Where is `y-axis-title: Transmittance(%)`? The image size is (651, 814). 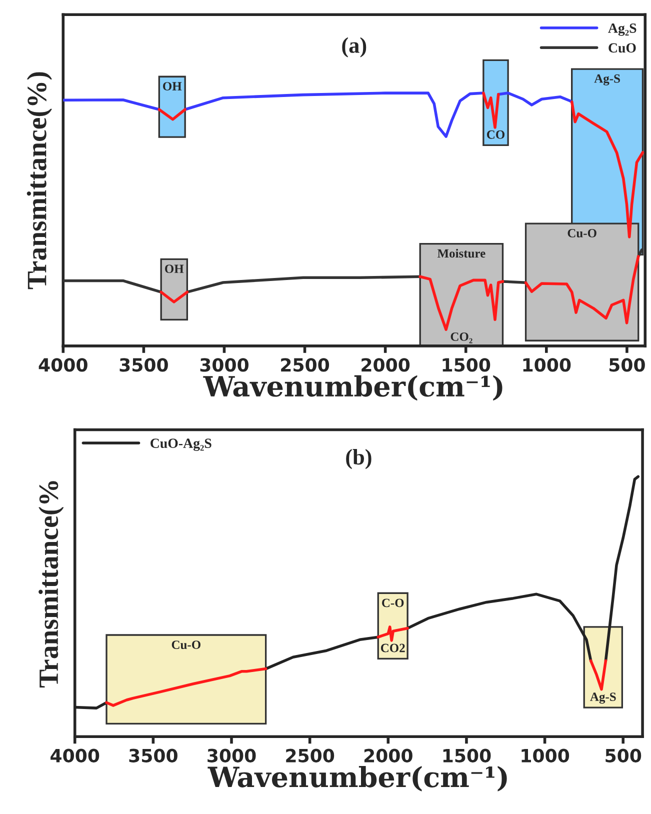 y-axis-title: Transmittance(%) is located at coordinates (39, 181).